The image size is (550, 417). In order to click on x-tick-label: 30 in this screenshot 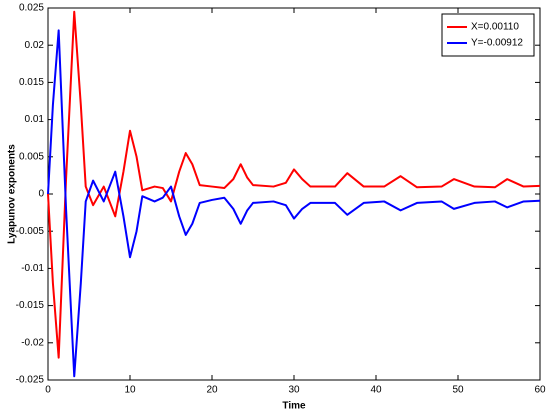, I will do `click(294, 390)`.